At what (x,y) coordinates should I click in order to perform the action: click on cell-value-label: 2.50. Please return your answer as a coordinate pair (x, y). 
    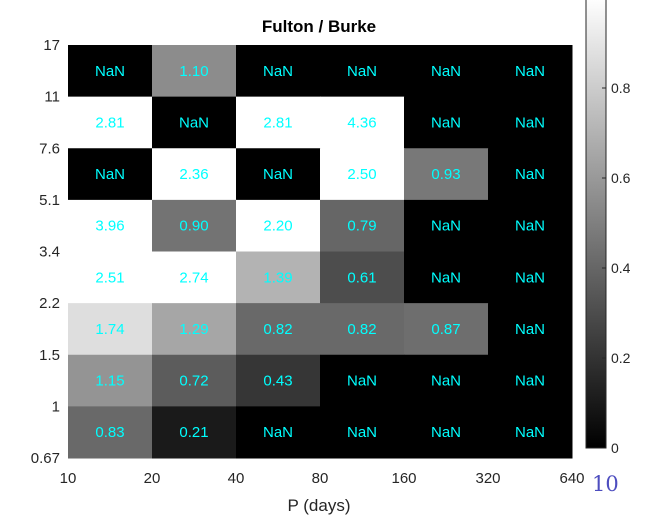
    Looking at the image, I should click on (361, 174).